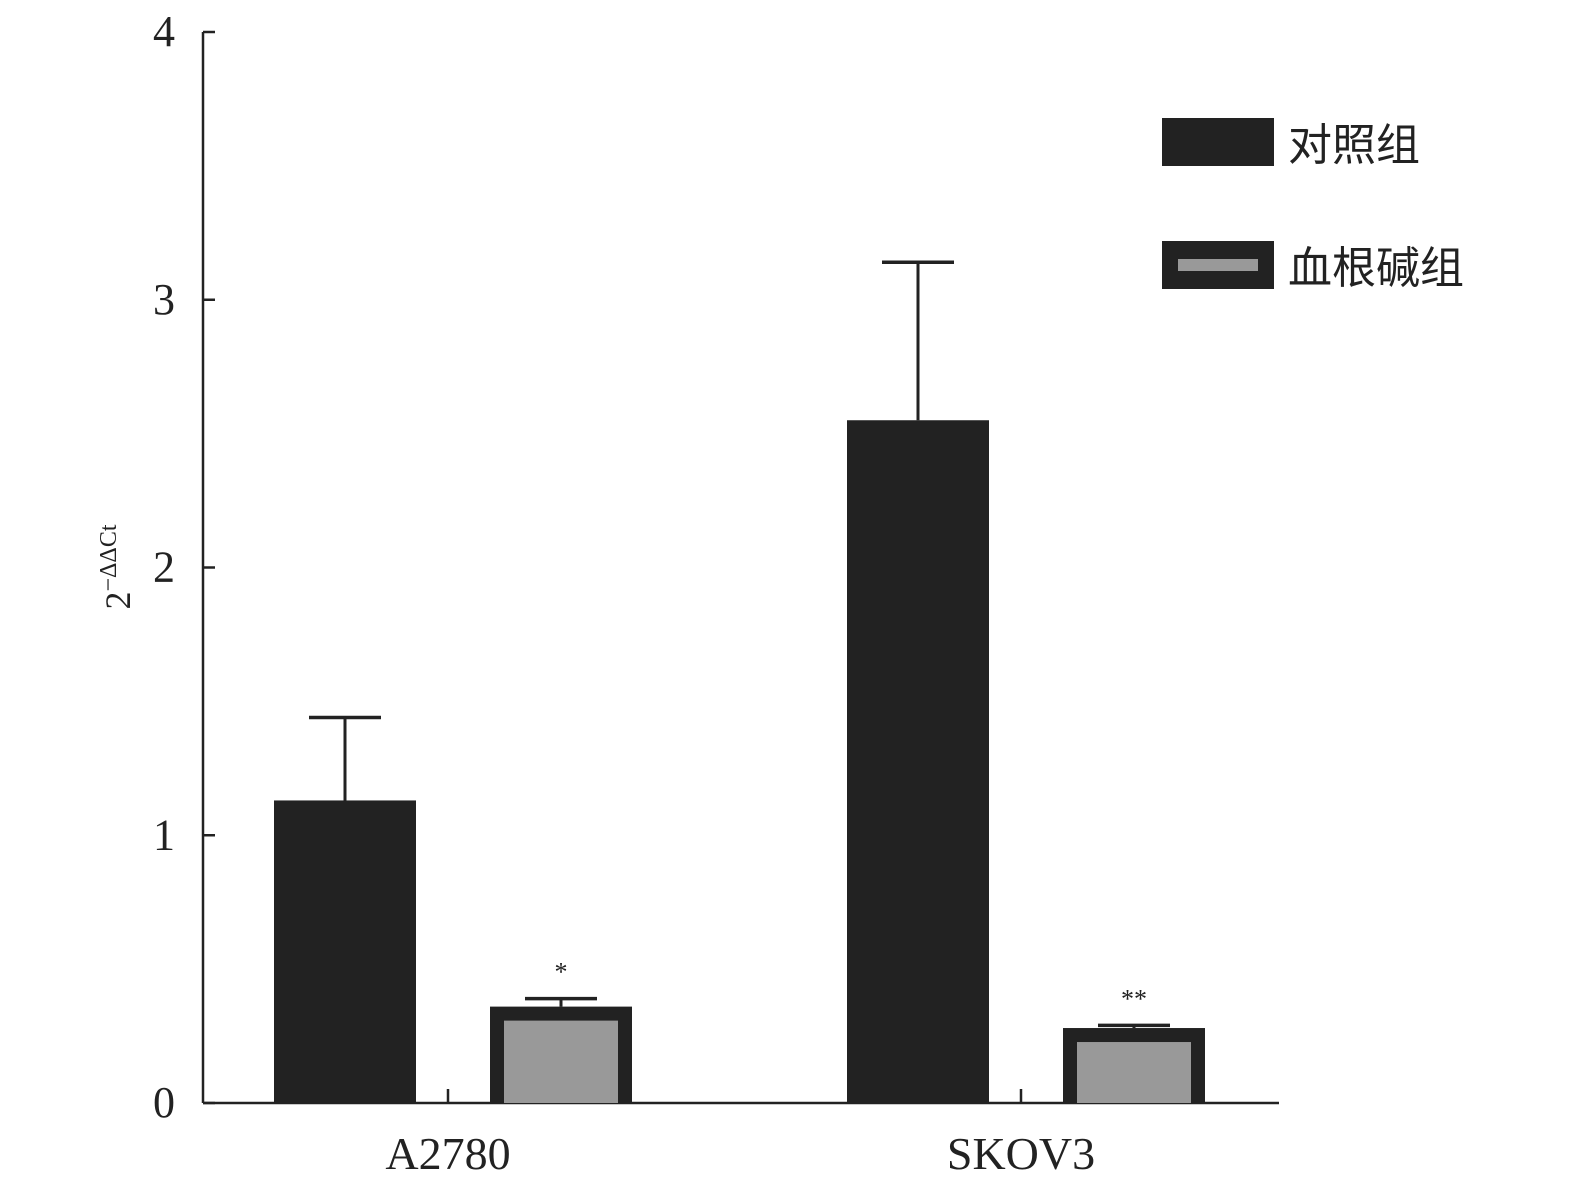 The image size is (1575, 1191). What do you see at coordinates (164, 834) in the screenshot?
I see `y-tick-label: 1` at bounding box center [164, 834].